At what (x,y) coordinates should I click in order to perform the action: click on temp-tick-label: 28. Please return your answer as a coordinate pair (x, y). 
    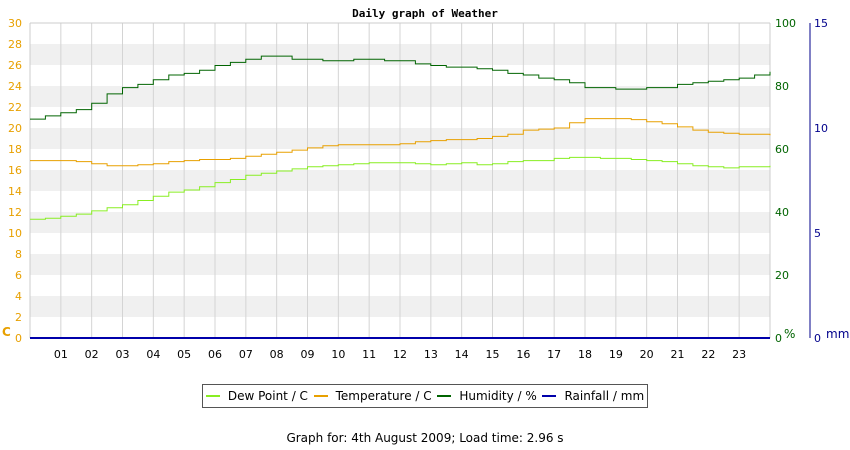
    Looking at the image, I should click on (15, 44).